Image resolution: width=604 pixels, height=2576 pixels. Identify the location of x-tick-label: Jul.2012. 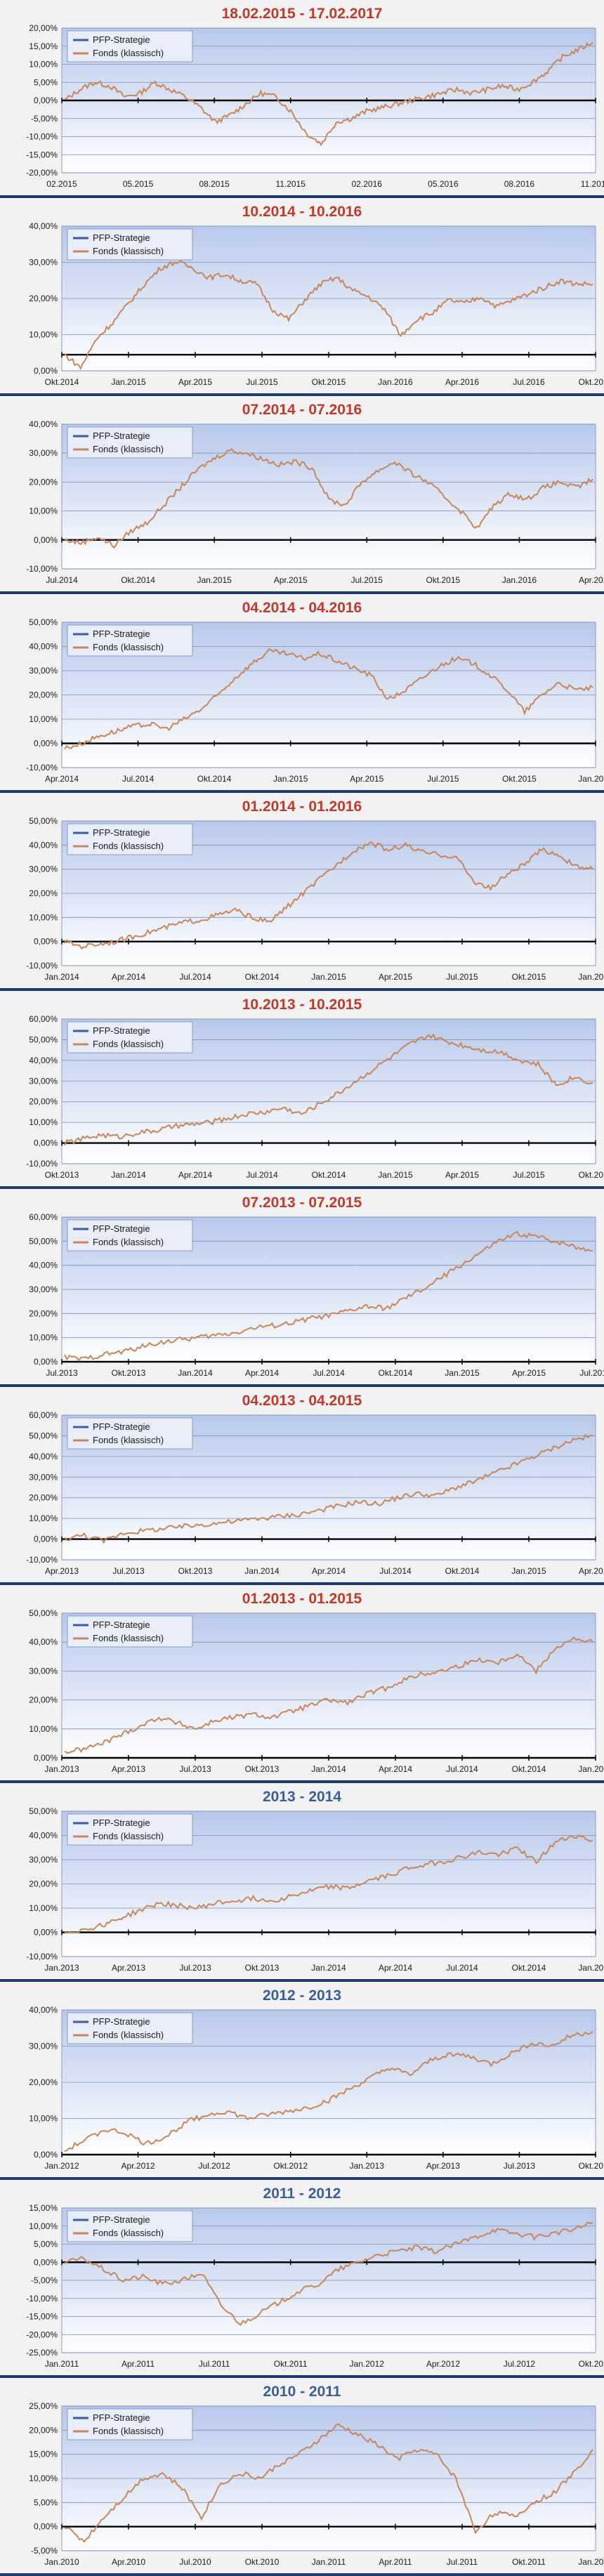
(214, 2166).